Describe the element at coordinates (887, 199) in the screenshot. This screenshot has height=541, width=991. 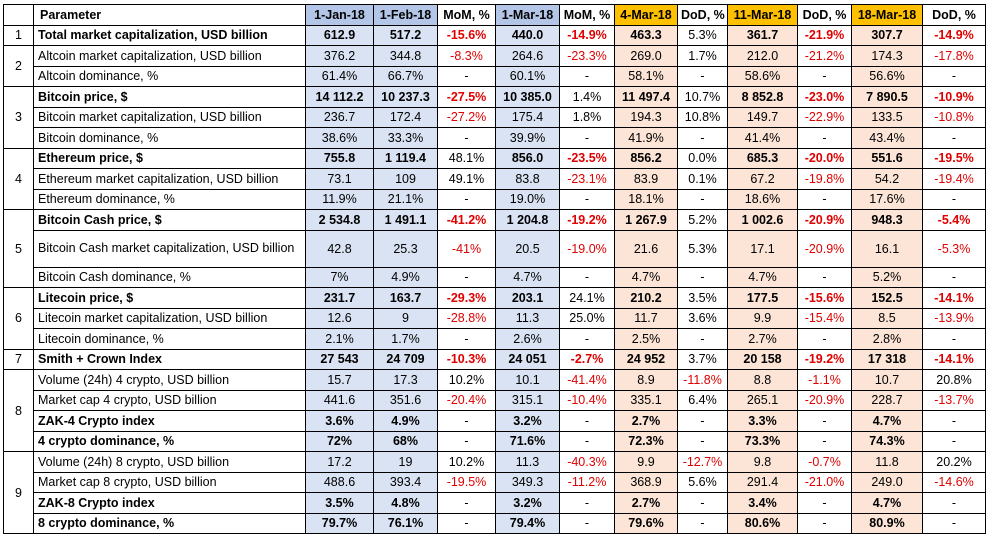
I see `value-cell: 17.6%` at that location.